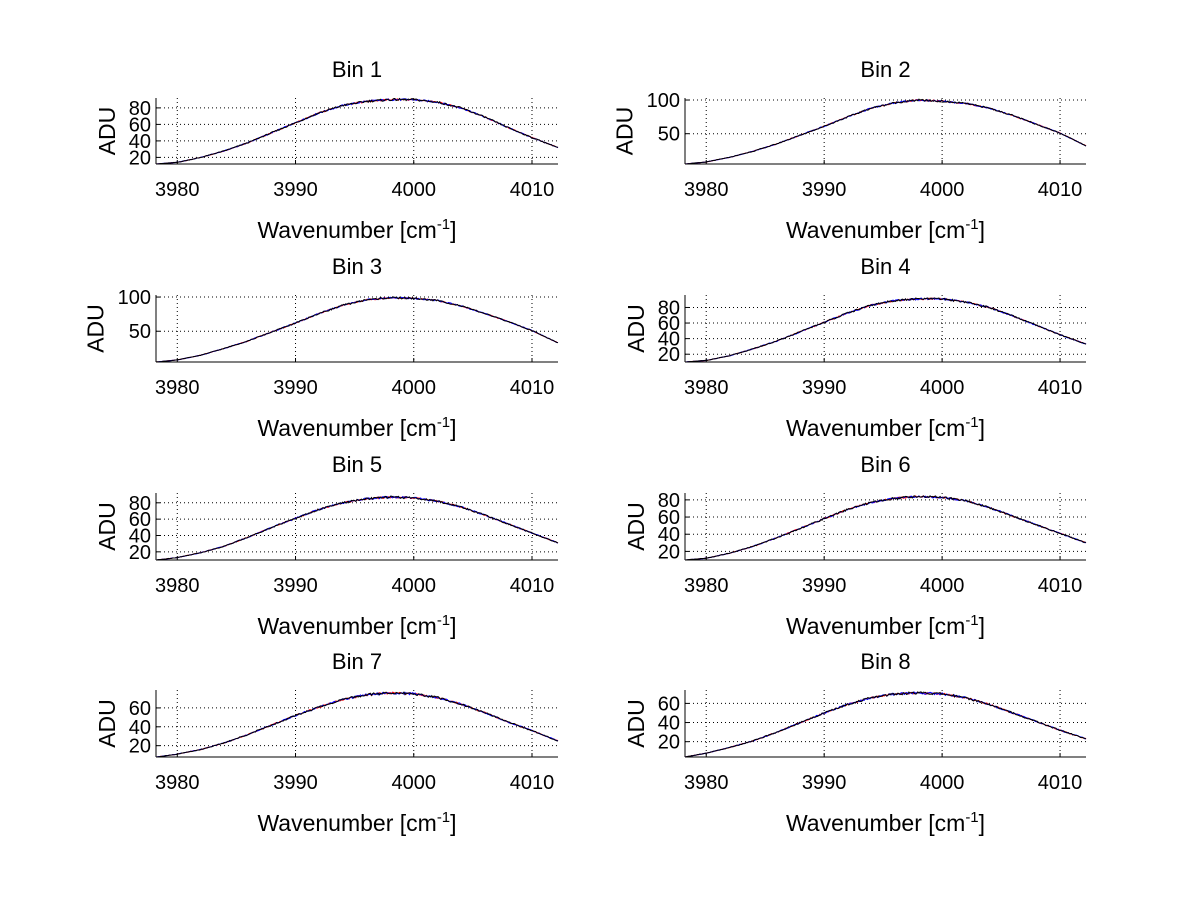 This screenshot has width=1200, height=901. I want to click on chart-title: Bin 4, so click(885, 266).